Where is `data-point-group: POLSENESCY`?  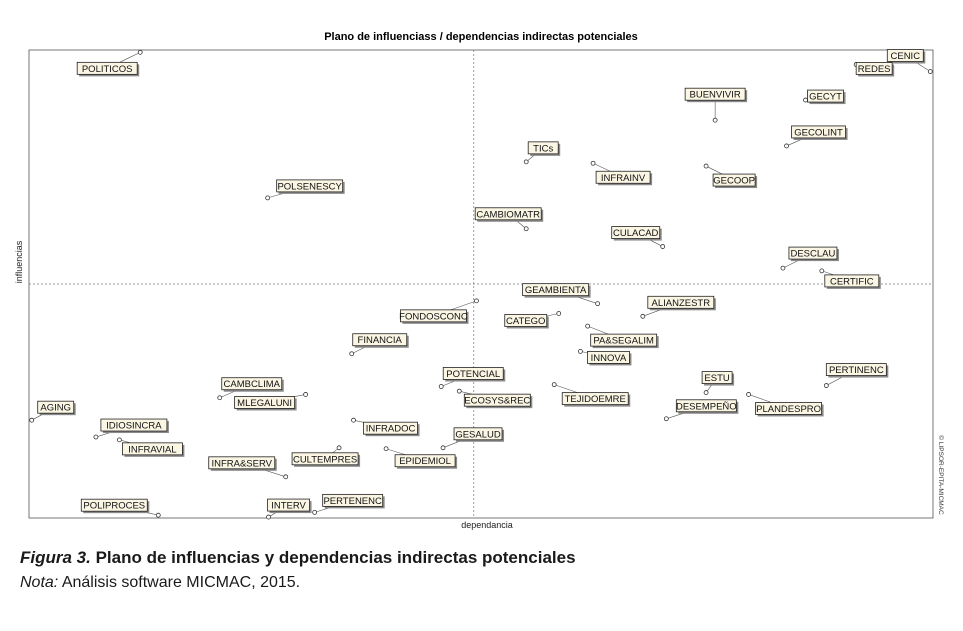 data-point-group: POLSENESCY is located at coordinates (305, 190).